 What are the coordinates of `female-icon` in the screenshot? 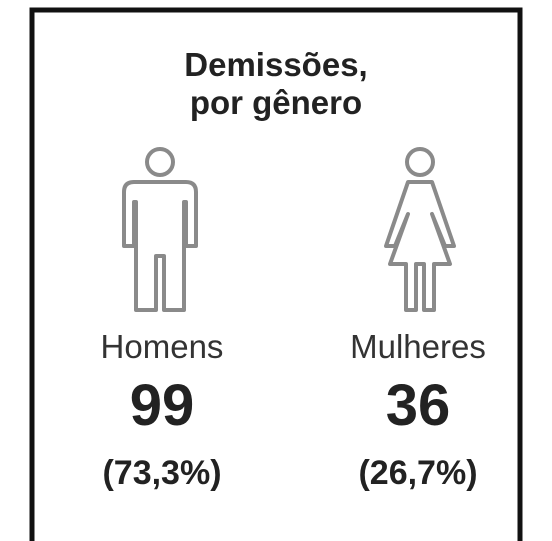 It's located at (420, 229).